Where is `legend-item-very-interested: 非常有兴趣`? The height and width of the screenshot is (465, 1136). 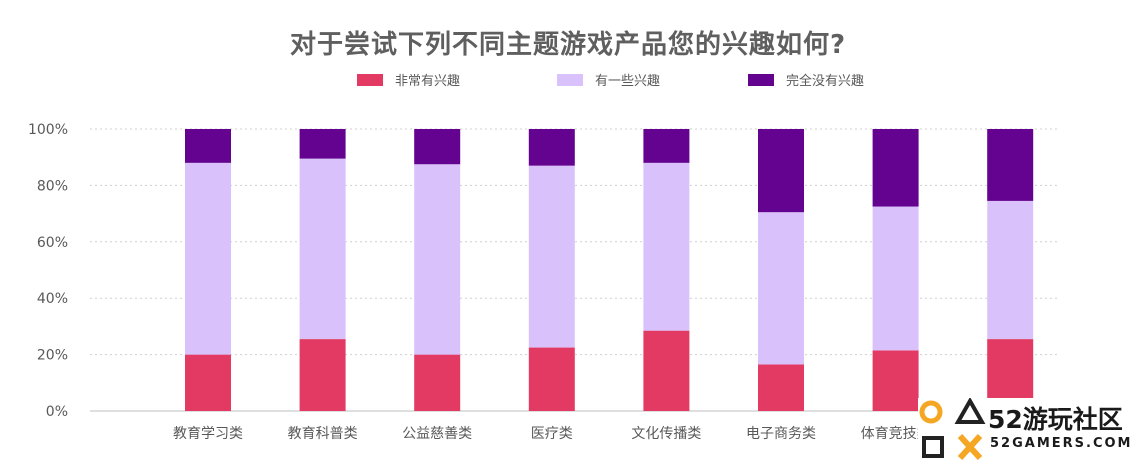 legend-item-very-interested: 非常有兴趣 is located at coordinates (408, 79).